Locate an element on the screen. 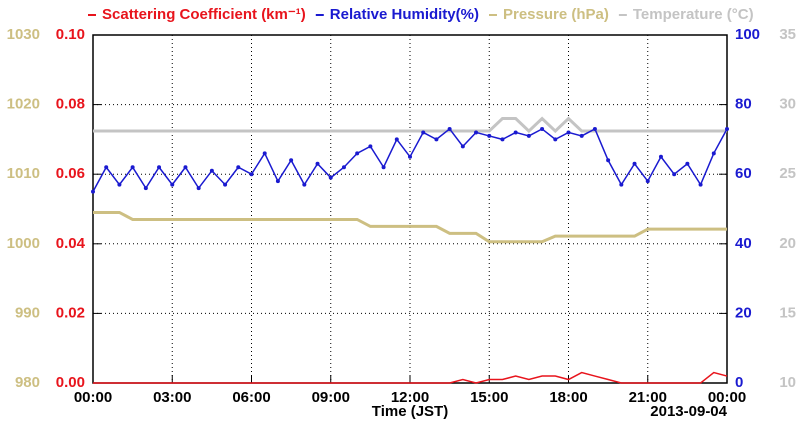 The image size is (800, 434). x-tick-label: 12:00 is located at coordinates (410, 397).